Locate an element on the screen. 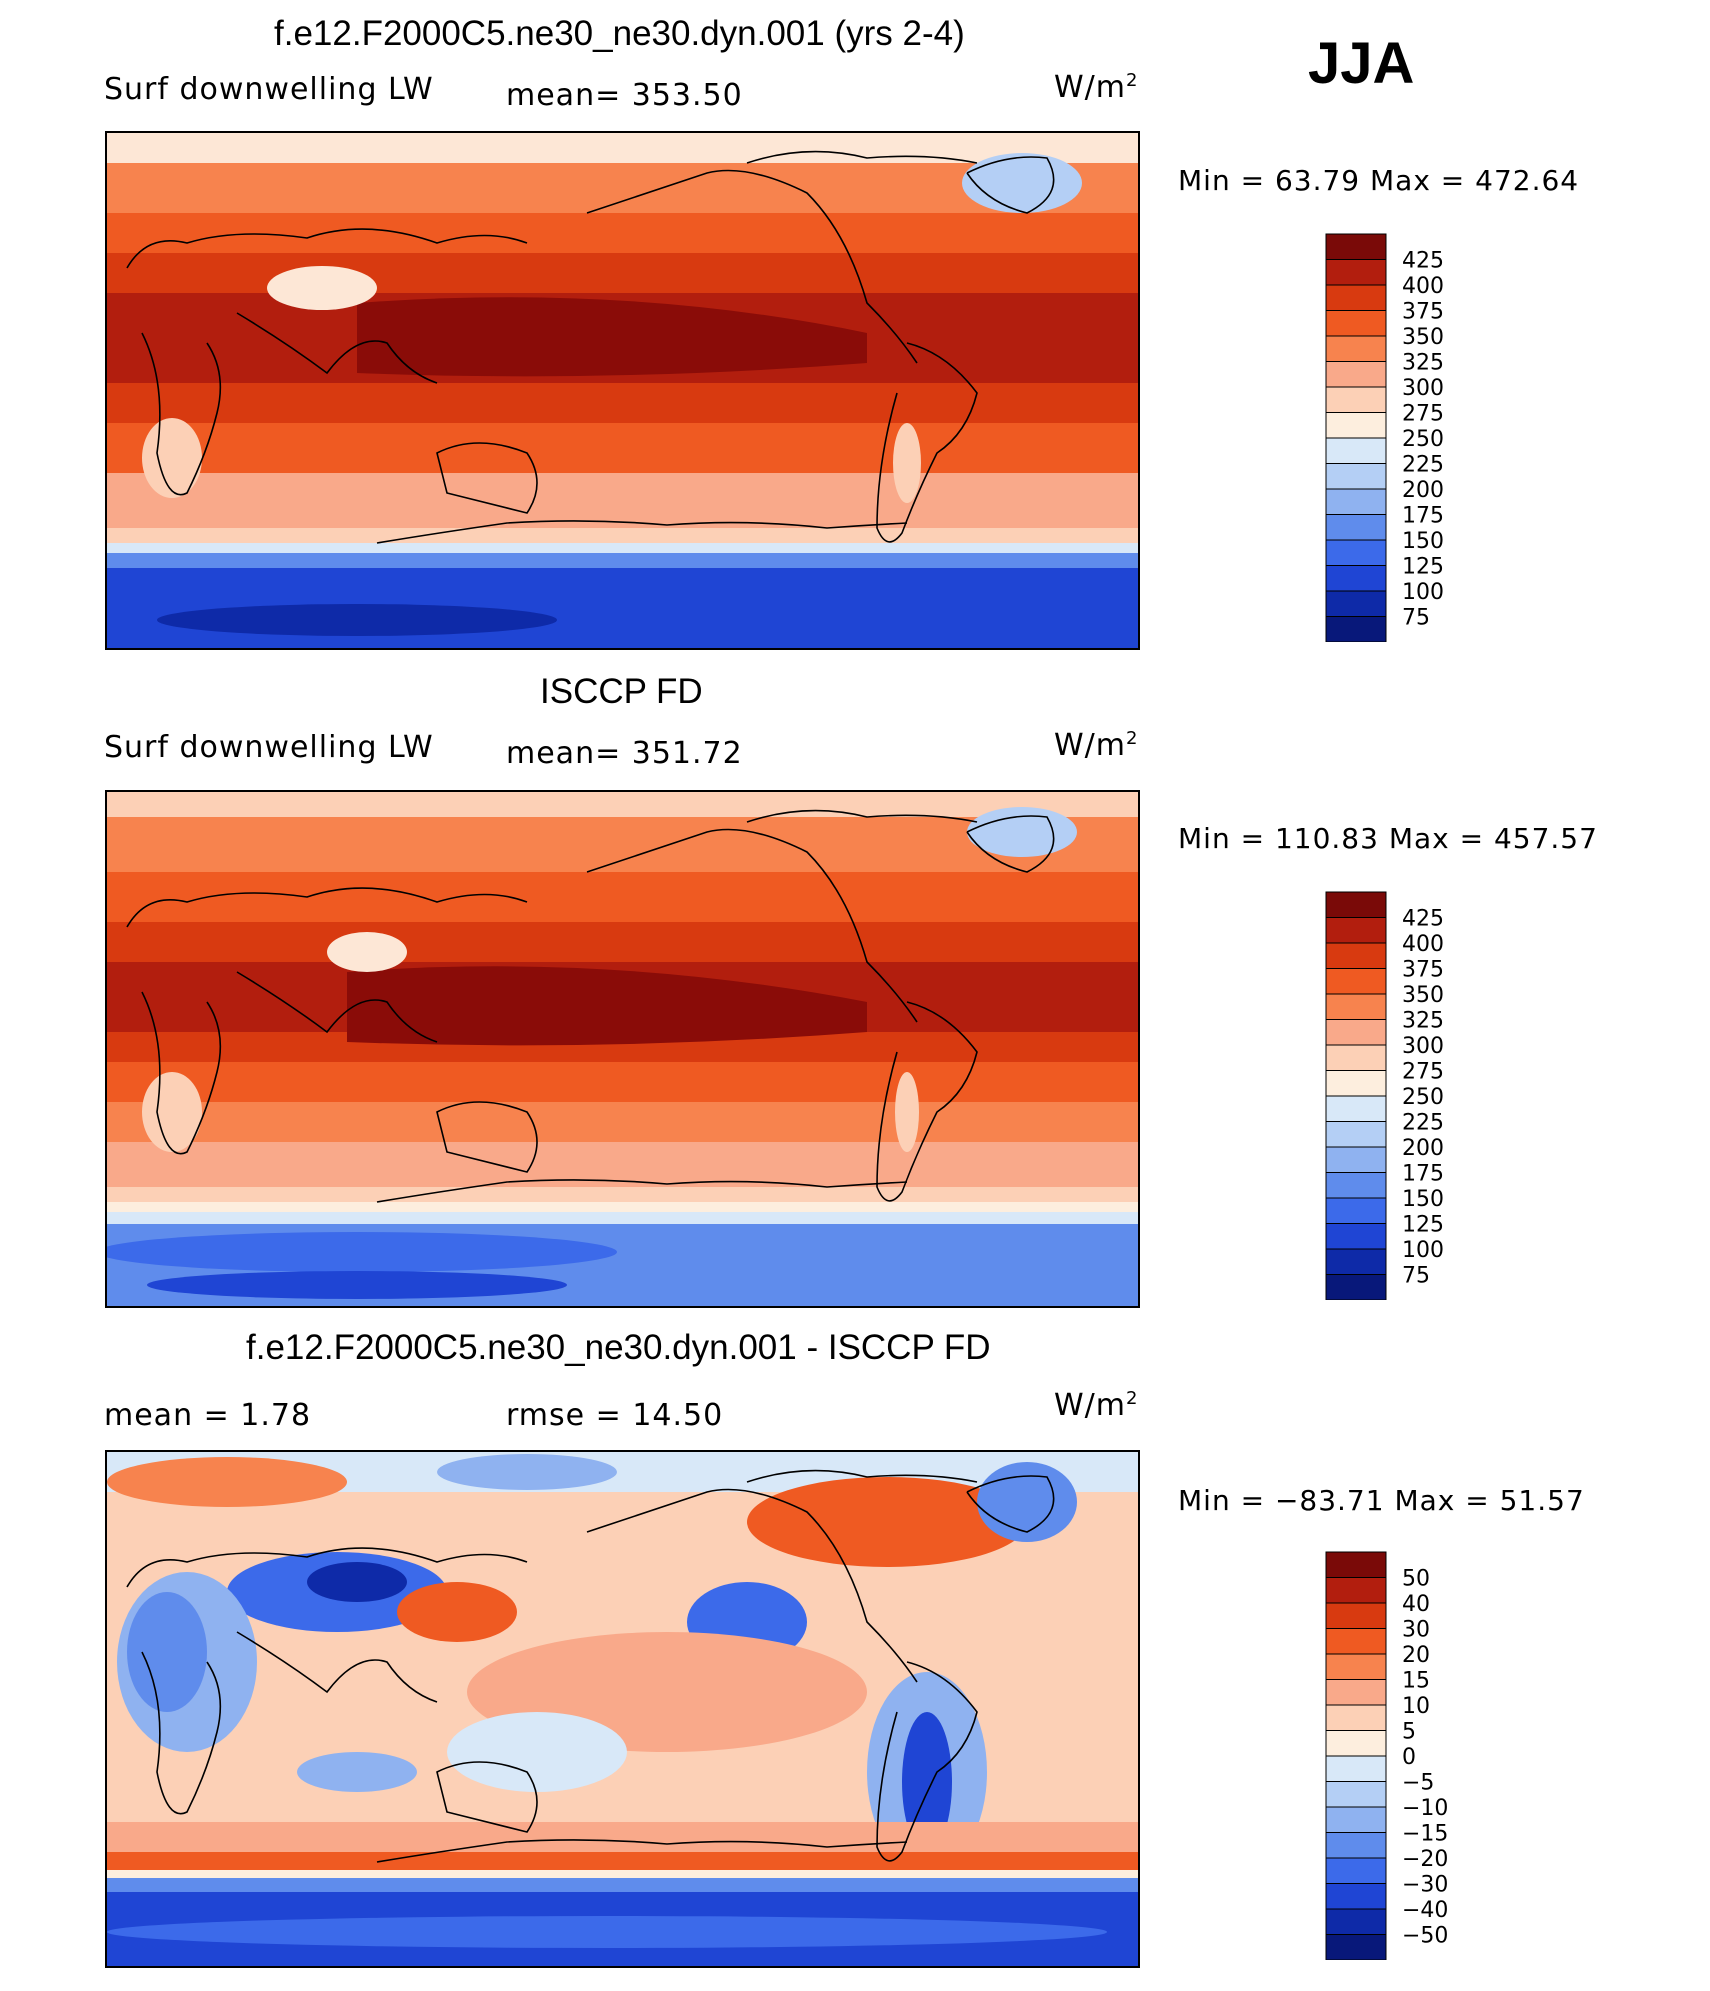 The height and width of the screenshot is (1991, 1710). panel-3-unit-label: W/m2 is located at coordinates (1096, 1405).